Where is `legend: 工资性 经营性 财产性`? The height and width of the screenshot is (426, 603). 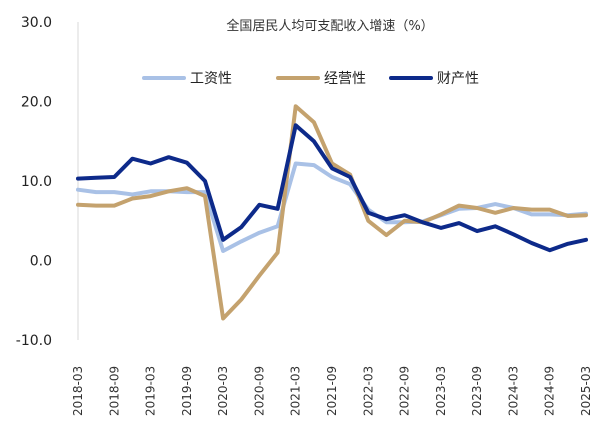 legend: 工资性 经营性 财产性 is located at coordinates (310, 79).